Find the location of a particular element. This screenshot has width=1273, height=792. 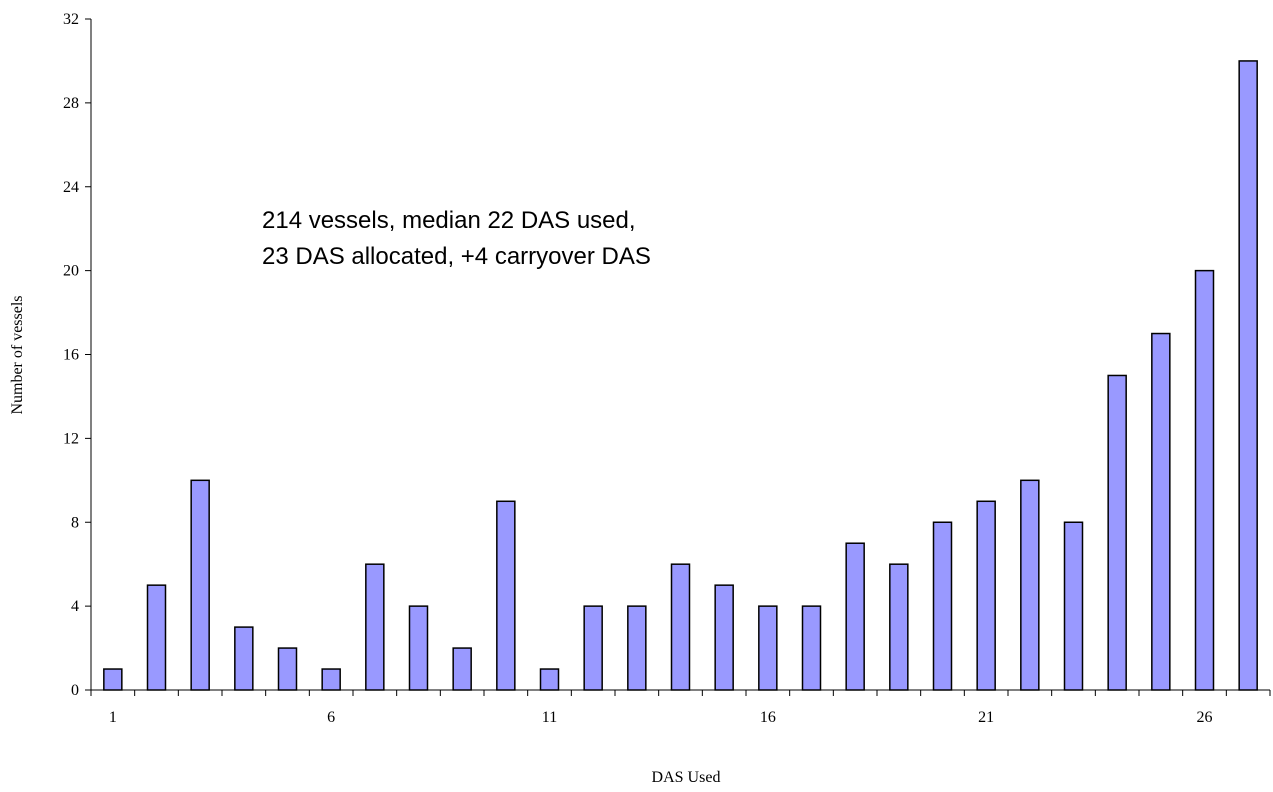

x-tick-label: 16 is located at coordinates (768, 717).